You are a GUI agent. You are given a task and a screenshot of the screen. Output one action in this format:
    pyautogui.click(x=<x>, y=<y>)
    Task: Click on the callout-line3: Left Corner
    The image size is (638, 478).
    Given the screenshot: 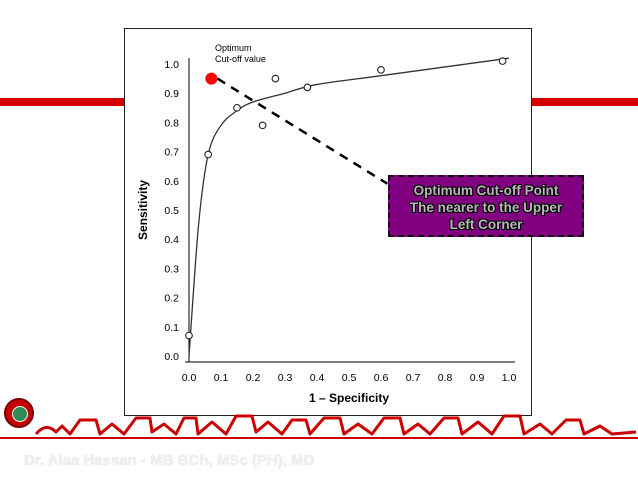 What is the action you would take?
    pyautogui.click(x=486, y=224)
    